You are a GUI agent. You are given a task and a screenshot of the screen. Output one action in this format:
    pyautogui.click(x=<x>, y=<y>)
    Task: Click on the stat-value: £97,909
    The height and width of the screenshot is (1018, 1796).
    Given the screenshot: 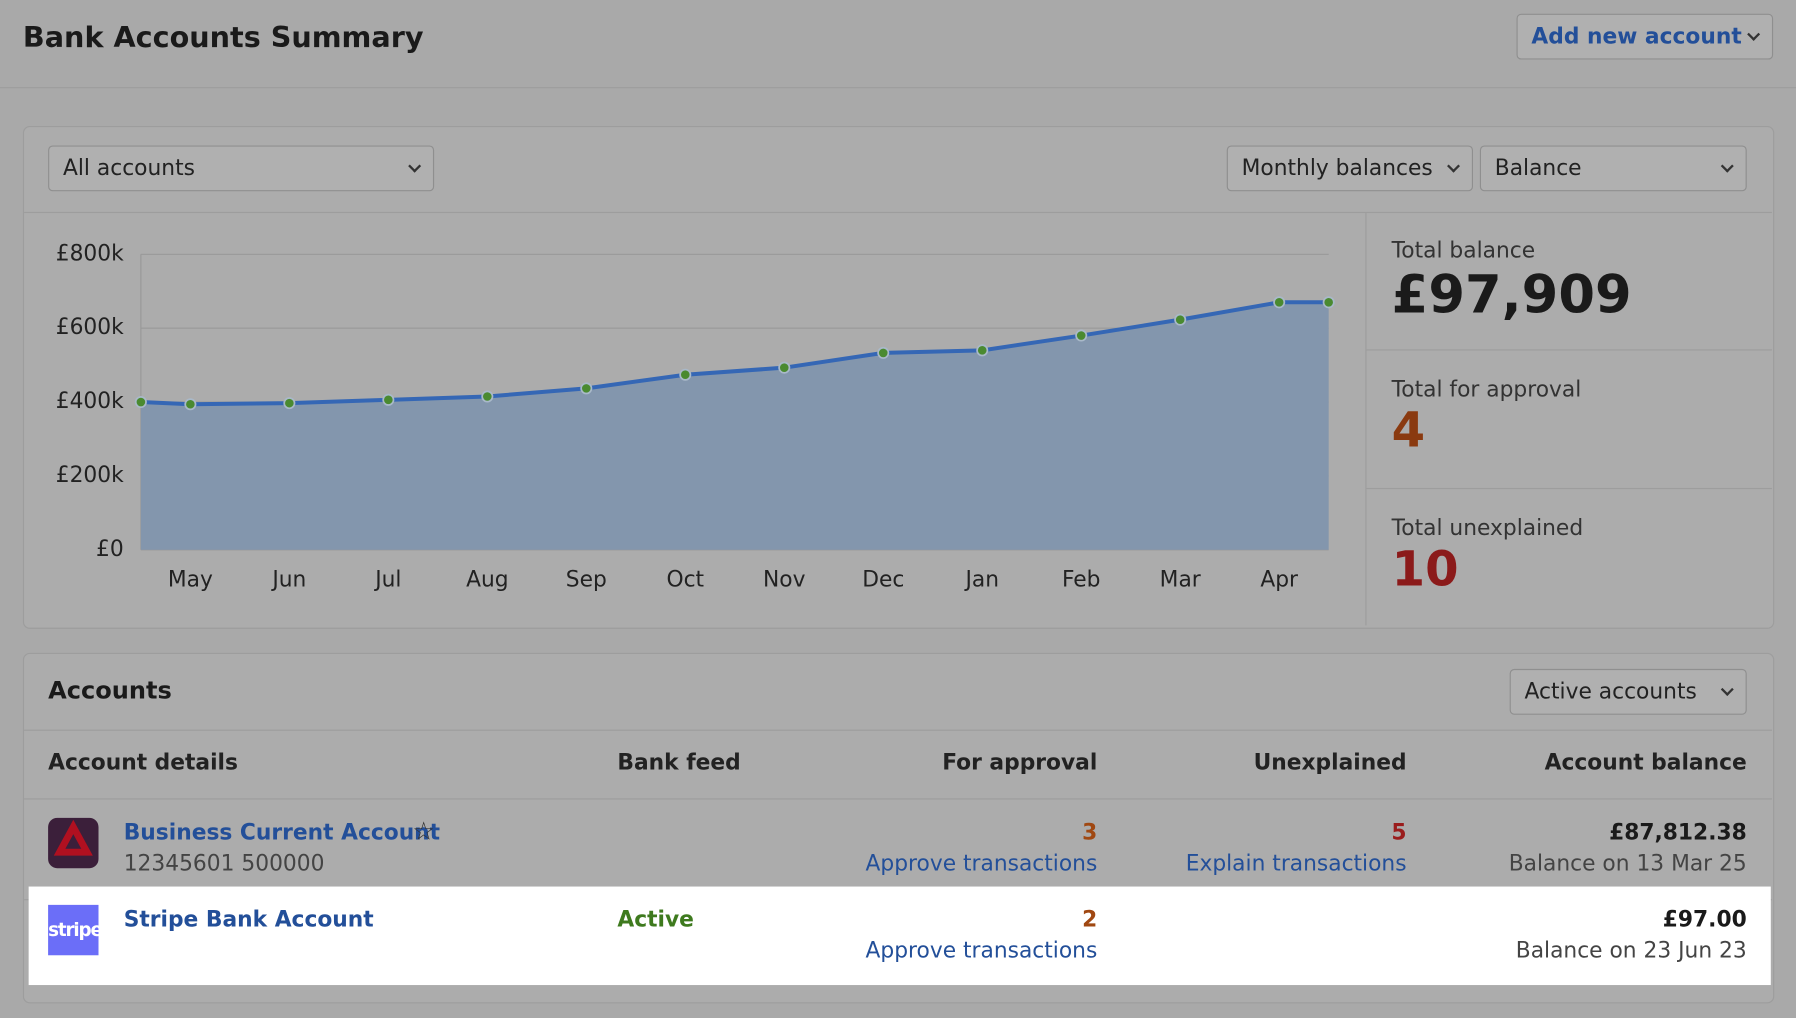 What is the action you would take?
    pyautogui.click(x=1511, y=294)
    